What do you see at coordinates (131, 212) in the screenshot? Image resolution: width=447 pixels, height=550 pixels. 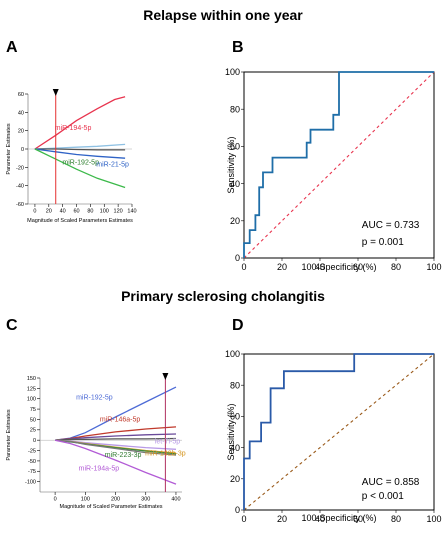 I see `x-tick-label: 140` at bounding box center [131, 212].